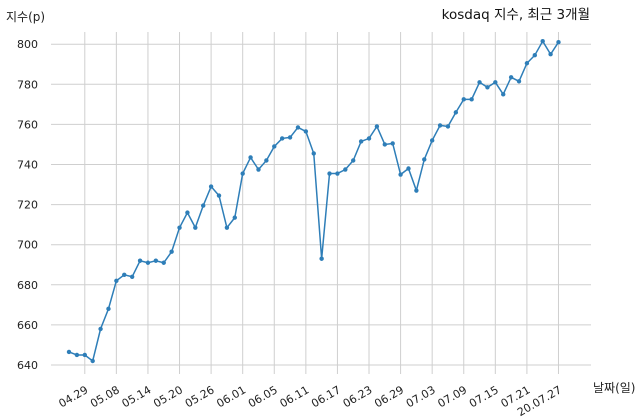 This screenshot has width=640, height=418. I want to click on y-tick-label: 680, so click(27, 285).